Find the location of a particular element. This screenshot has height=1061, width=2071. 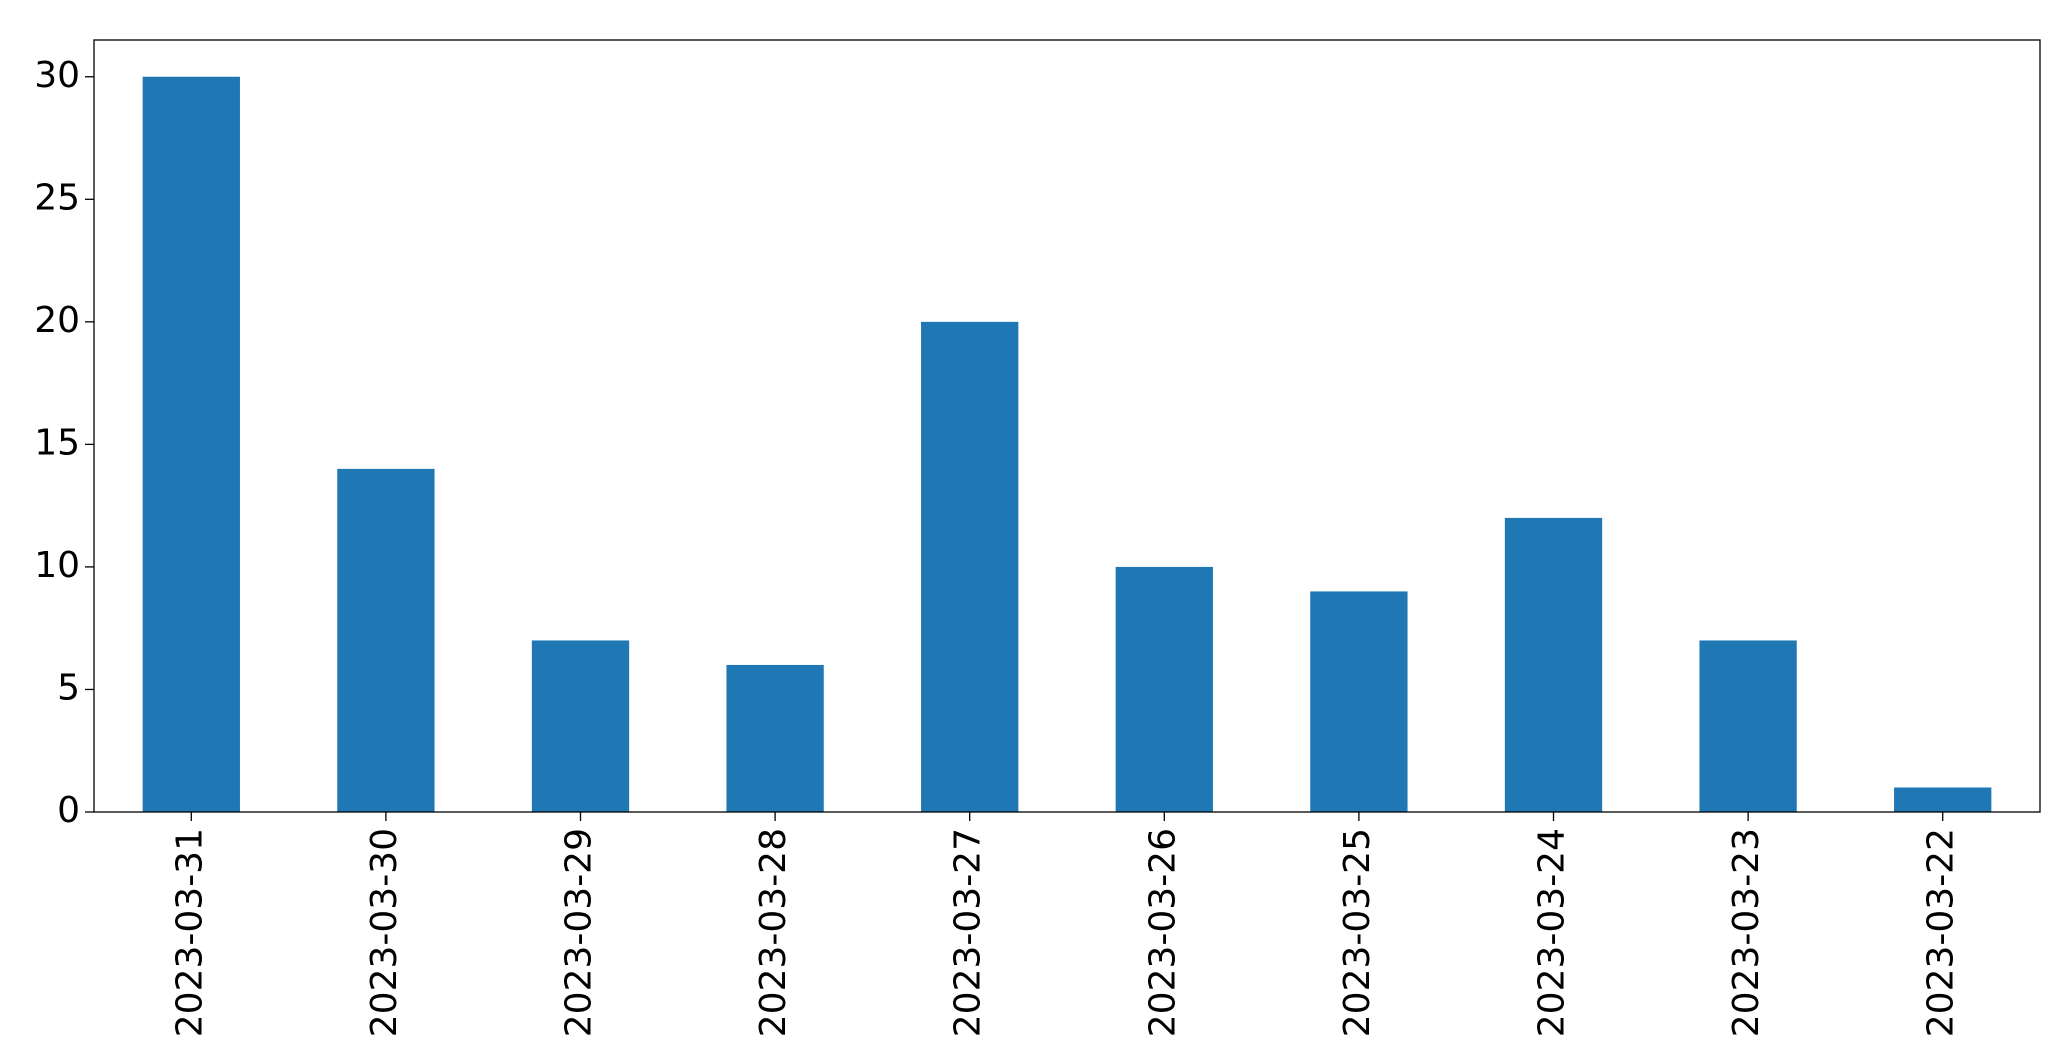

y-tick-label: 25 is located at coordinates (57, 197).